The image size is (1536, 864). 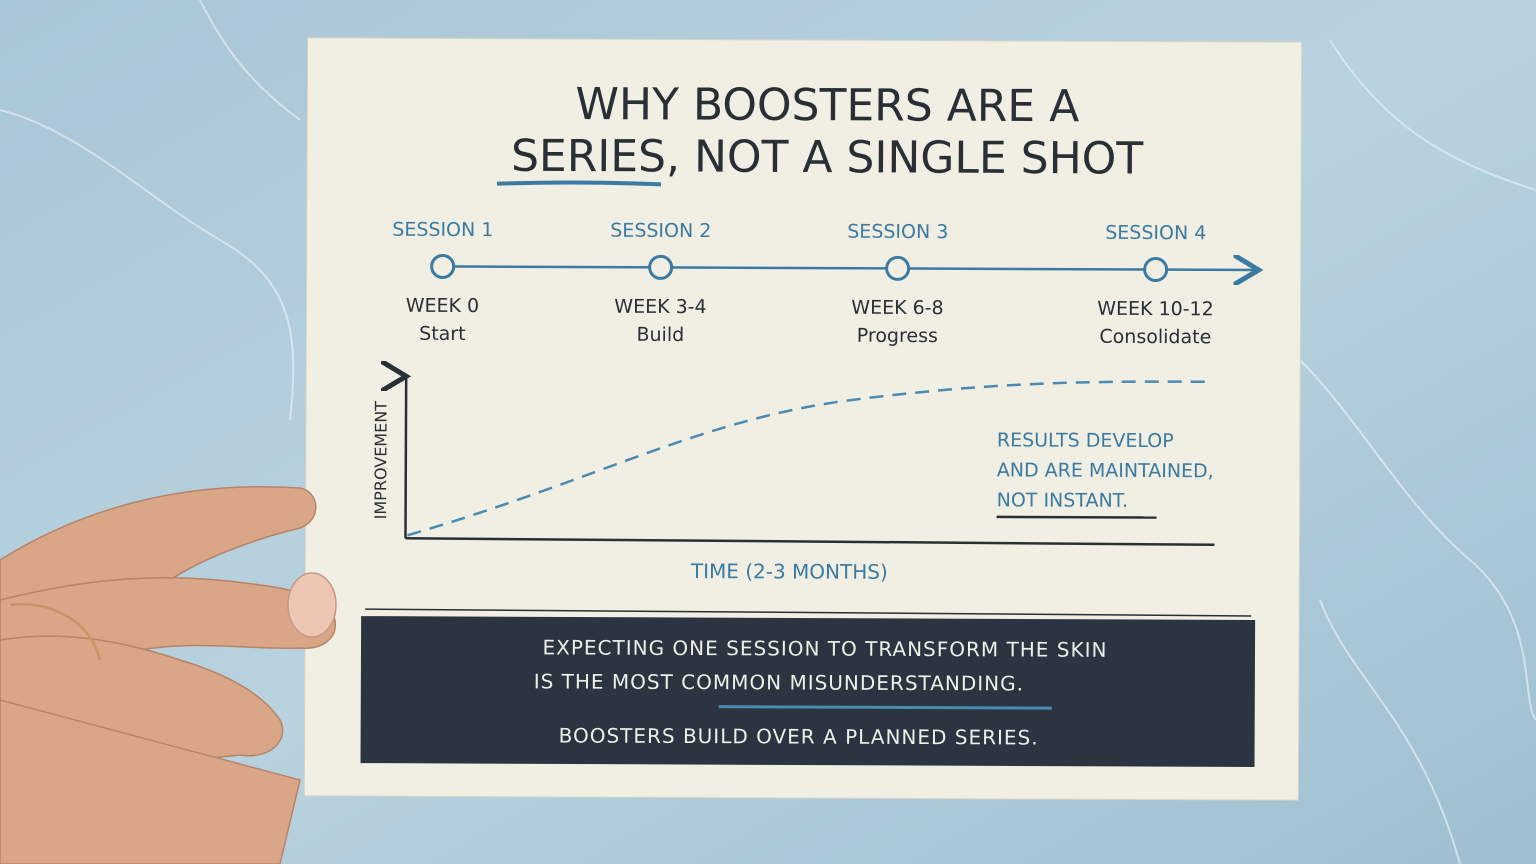 I want to click on note-line: RESULTS DEVELOP, so click(x=1085, y=440).